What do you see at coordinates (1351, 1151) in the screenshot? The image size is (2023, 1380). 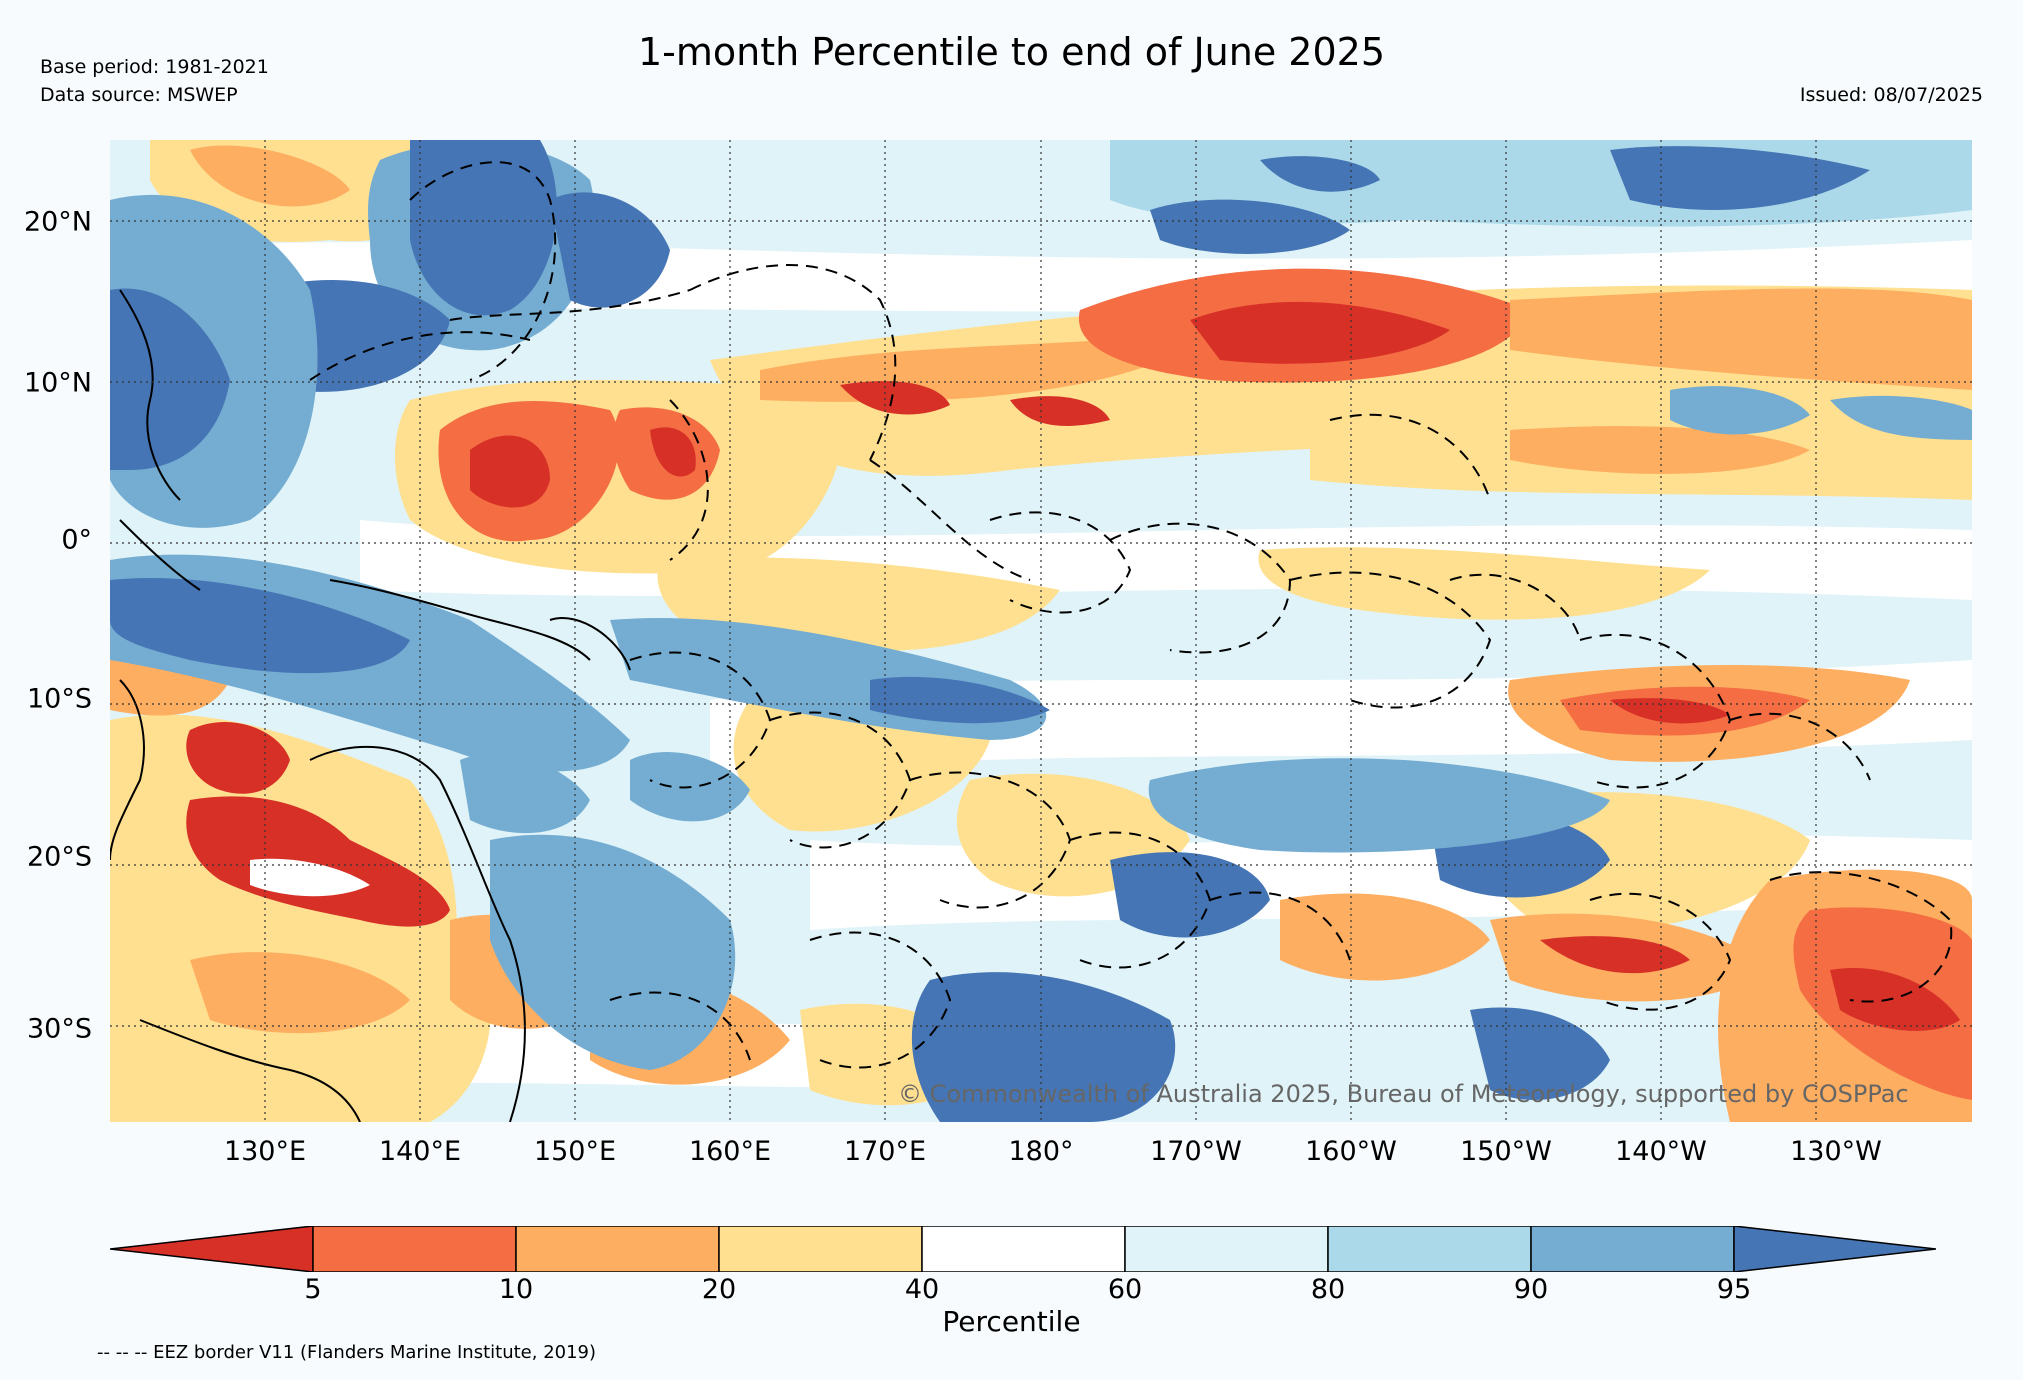 I see `lon-label-160w: 160°W` at bounding box center [1351, 1151].